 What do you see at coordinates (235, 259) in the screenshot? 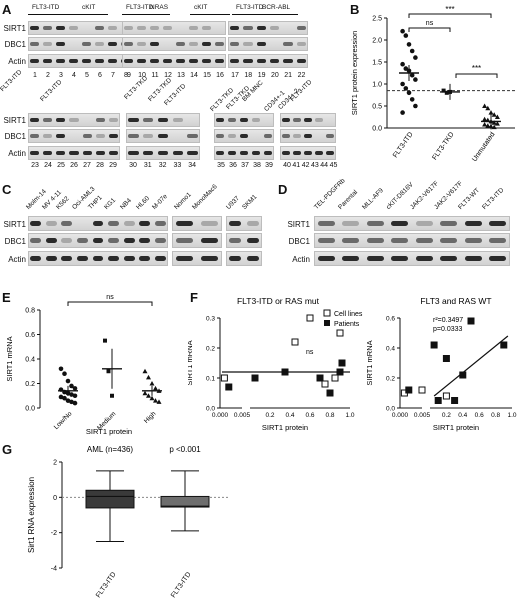
I see `panel-c-2-2-band` at bounding box center [235, 259].